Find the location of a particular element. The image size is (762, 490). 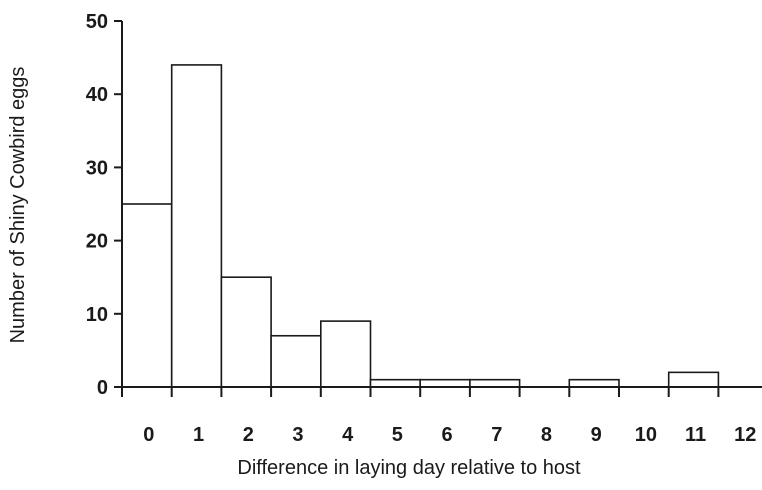

x-tick-label-8: 8 is located at coordinates (546, 435).